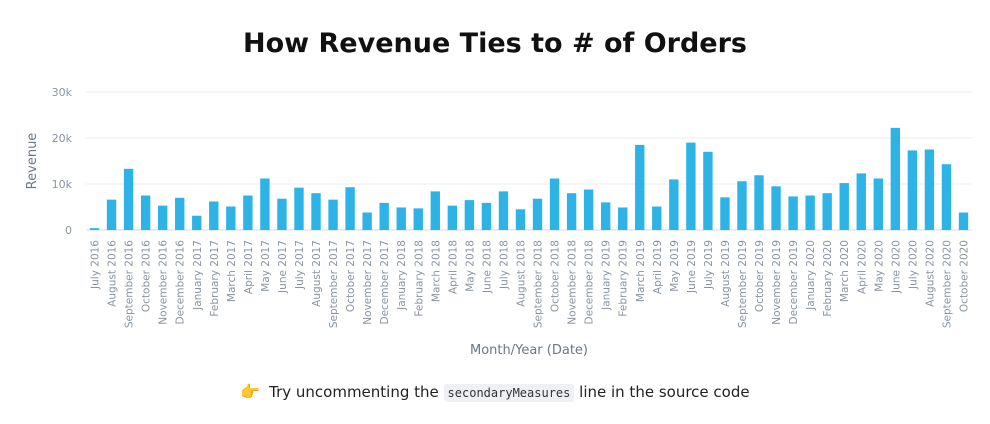 The width and height of the screenshot is (990, 424). I want to click on x-tick-label: March 2020, so click(845, 271).